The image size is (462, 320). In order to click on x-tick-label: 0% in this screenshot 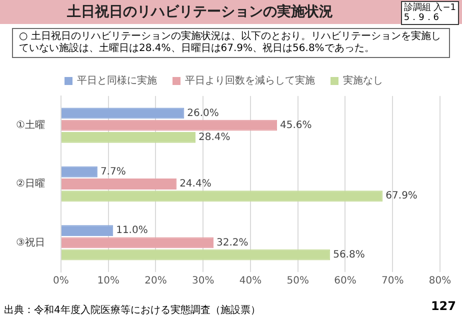, I will do `click(61, 281)`.